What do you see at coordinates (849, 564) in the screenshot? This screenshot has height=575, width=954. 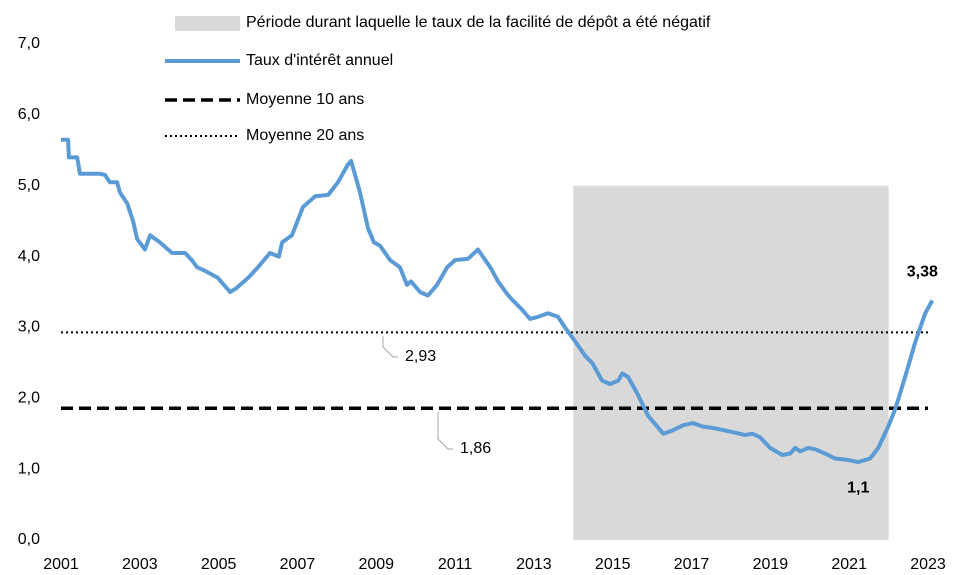 I see `x-tick-label: 2021` at bounding box center [849, 564].